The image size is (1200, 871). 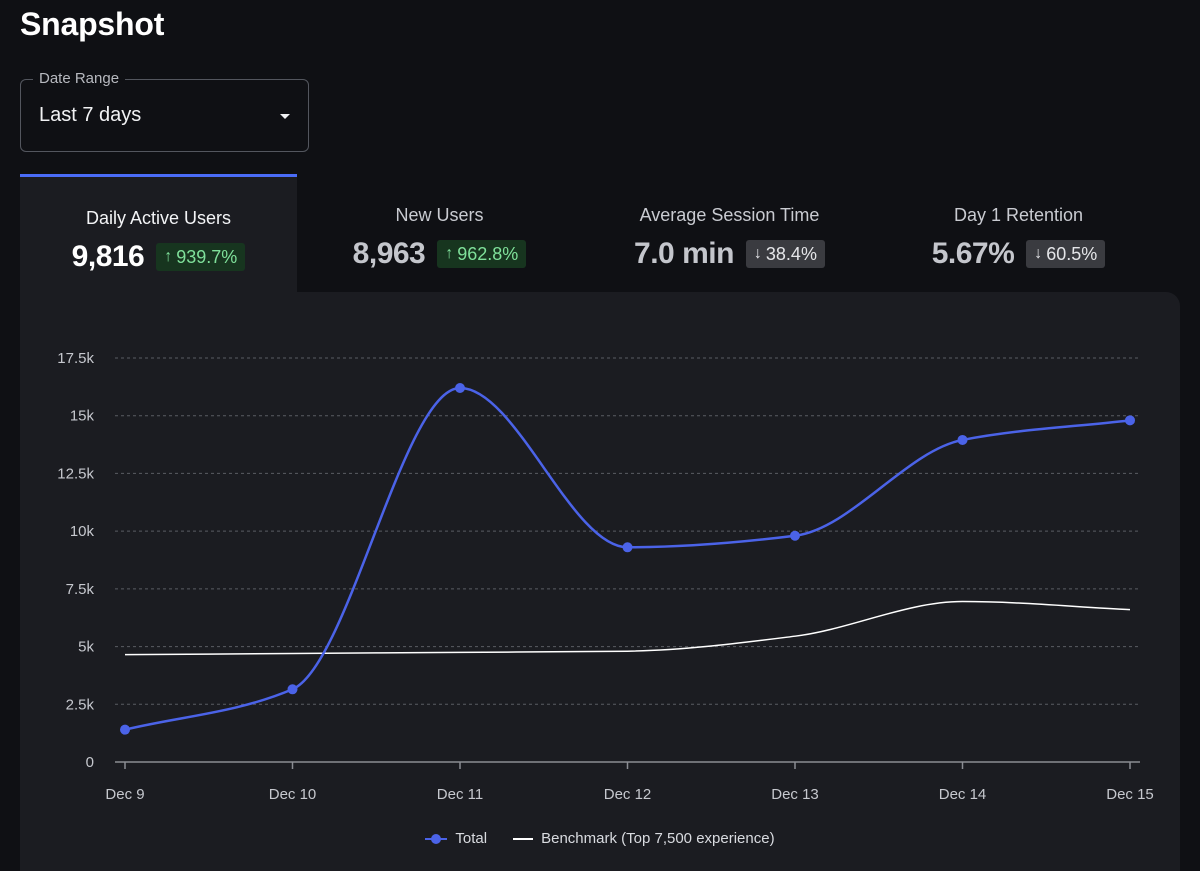 What do you see at coordinates (164, 111) in the screenshot?
I see `date-range-select: Date Range Last 7 days` at bounding box center [164, 111].